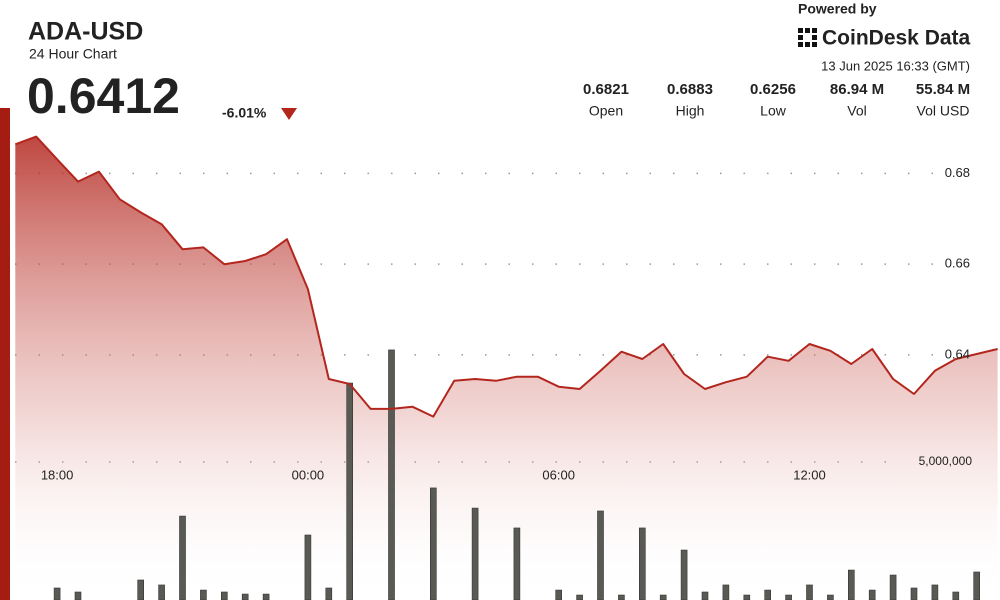 The height and width of the screenshot is (600, 1000). Describe the element at coordinates (606, 89) in the screenshot. I see `stat-value: 0.6821` at that location.